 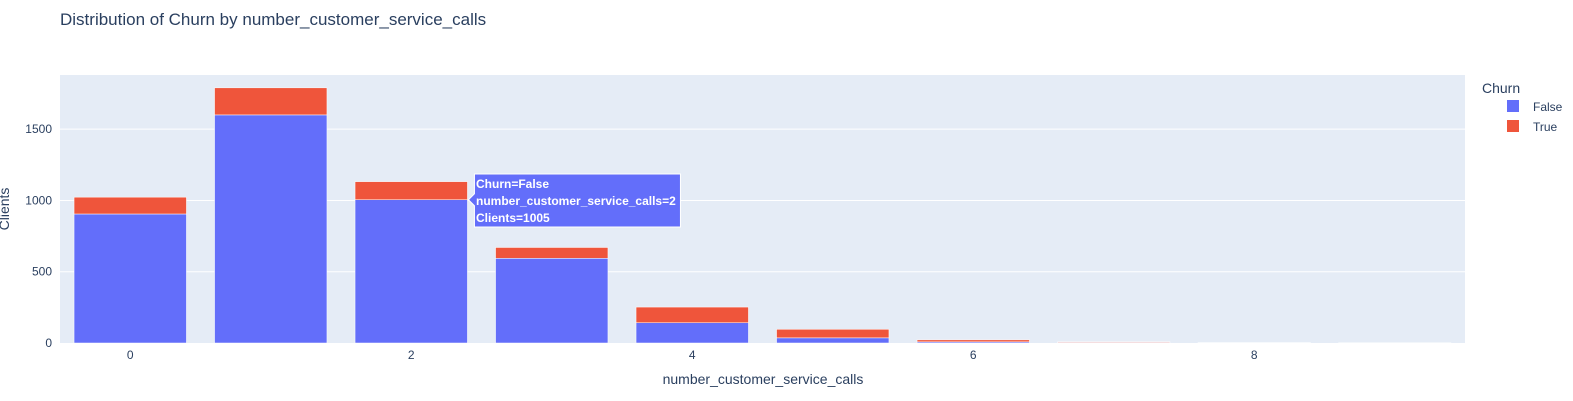 I want to click on y-tick-1500: 1500, so click(x=38, y=129).